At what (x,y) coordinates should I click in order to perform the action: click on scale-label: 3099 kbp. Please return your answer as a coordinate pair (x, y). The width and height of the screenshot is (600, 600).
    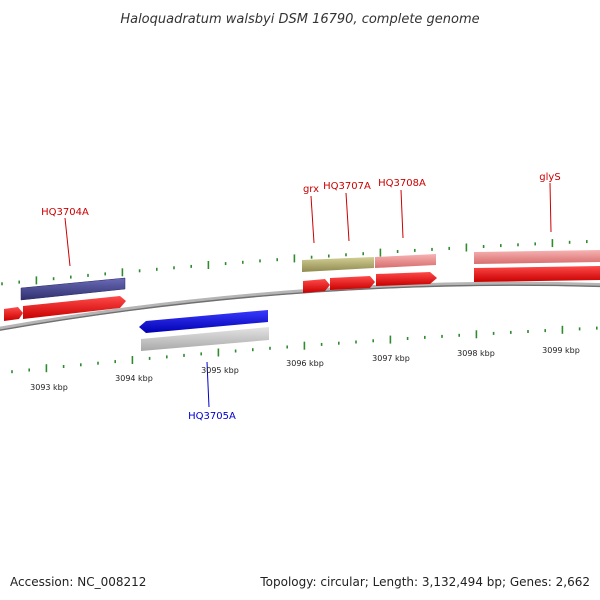
    Looking at the image, I should click on (561, 350).